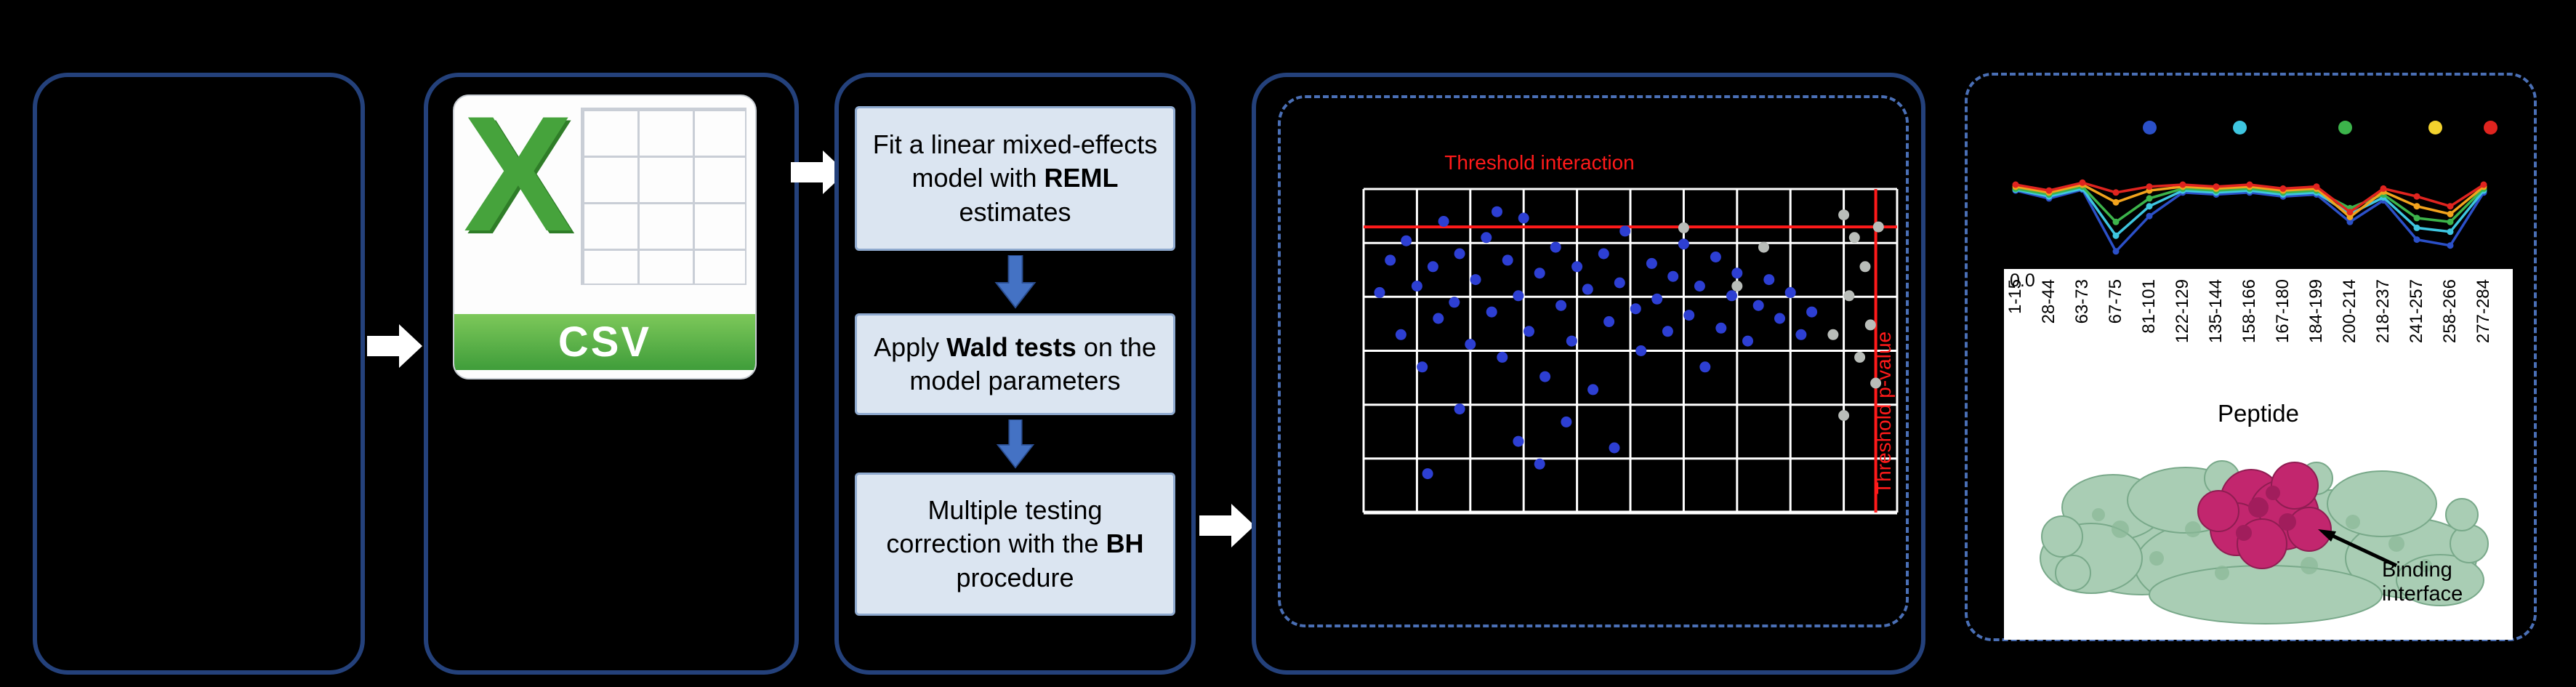  I want to click on scatter-plot-svg, so click(1630, 351).